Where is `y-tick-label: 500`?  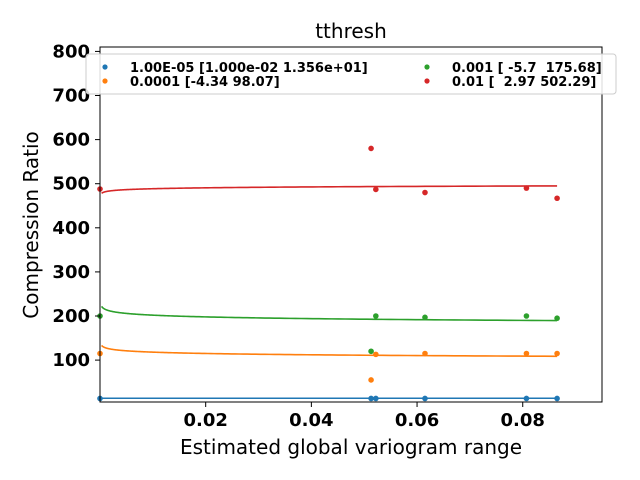
y-tick-label: 500 is located at coordinates (71, 184).